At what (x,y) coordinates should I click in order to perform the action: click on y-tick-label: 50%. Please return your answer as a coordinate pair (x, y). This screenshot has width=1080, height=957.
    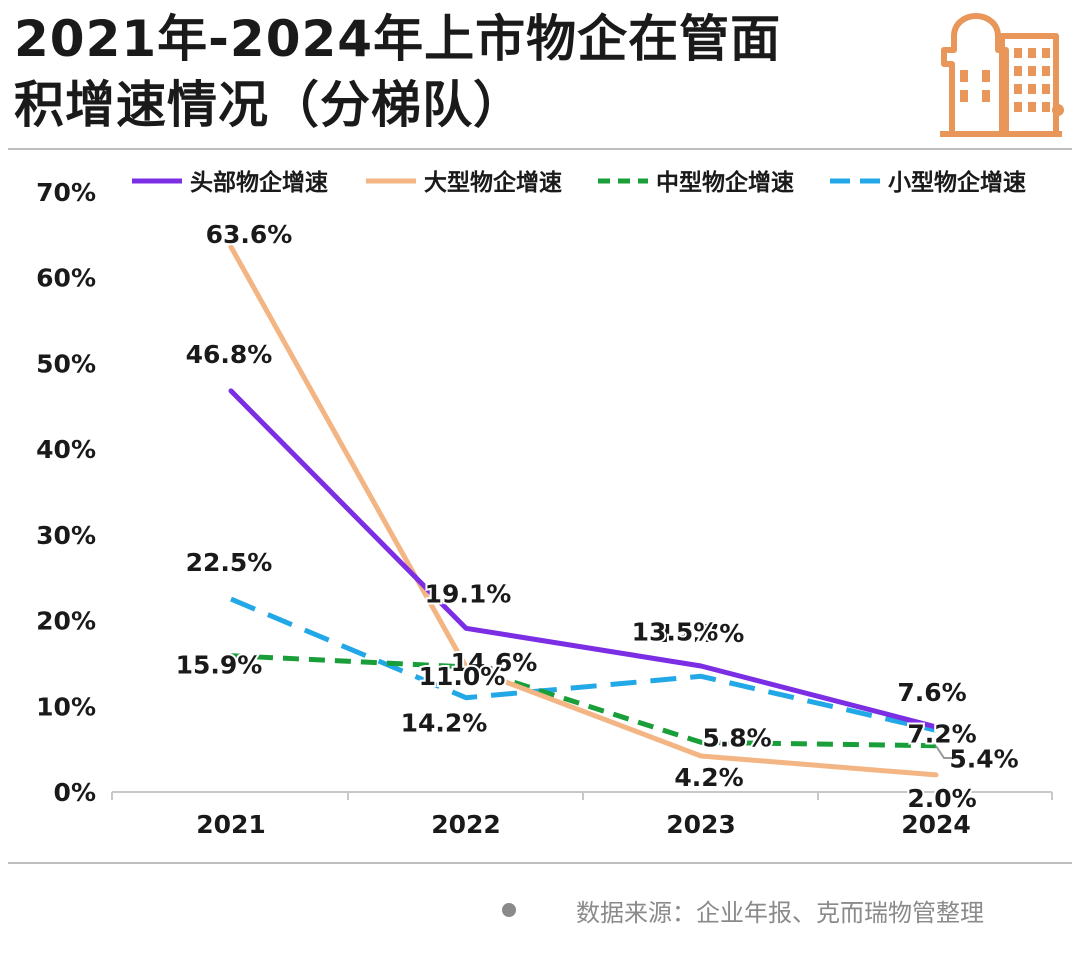
    Looking at the image, I should click on (66, 363).